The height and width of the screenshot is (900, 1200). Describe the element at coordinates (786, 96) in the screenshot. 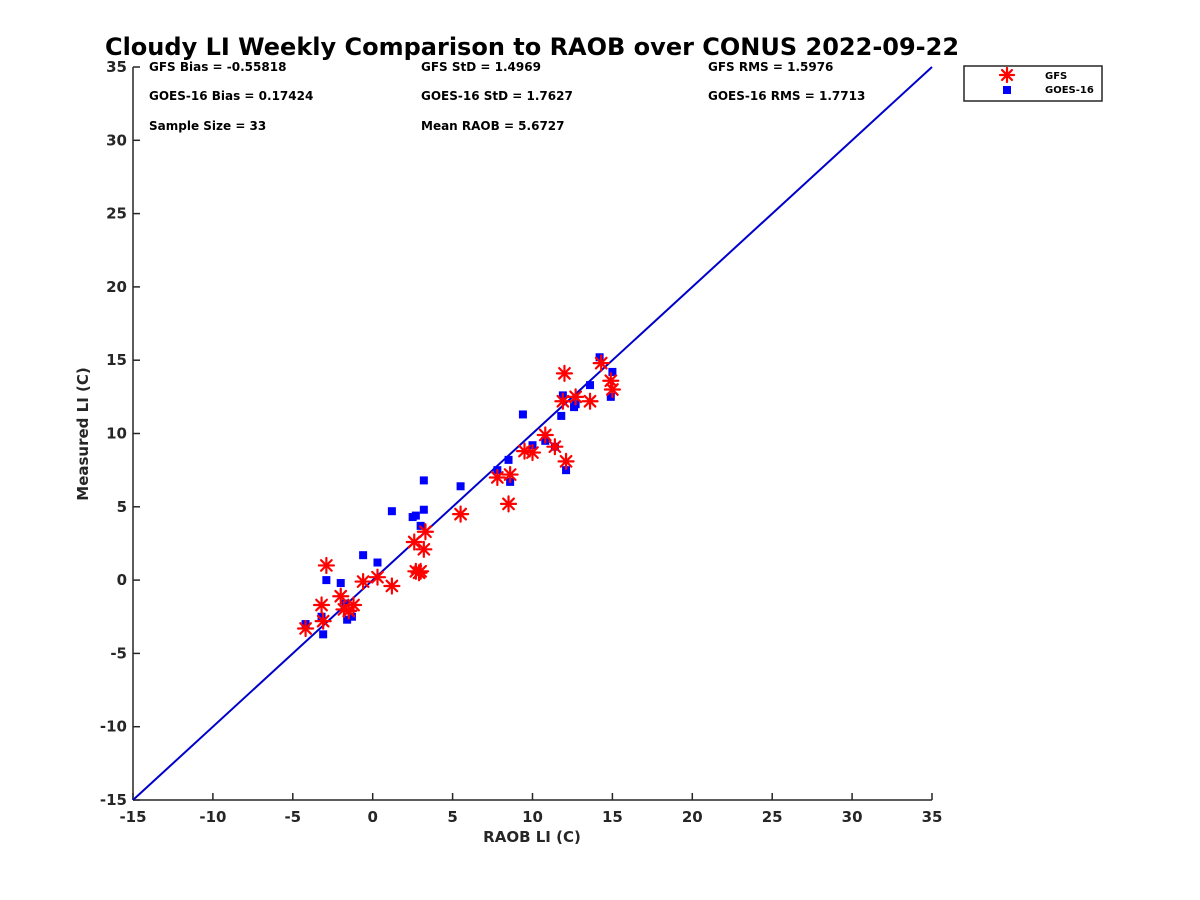

I see `stat-goes-rms: GOES-16 RMS = 1.7713` at that location.